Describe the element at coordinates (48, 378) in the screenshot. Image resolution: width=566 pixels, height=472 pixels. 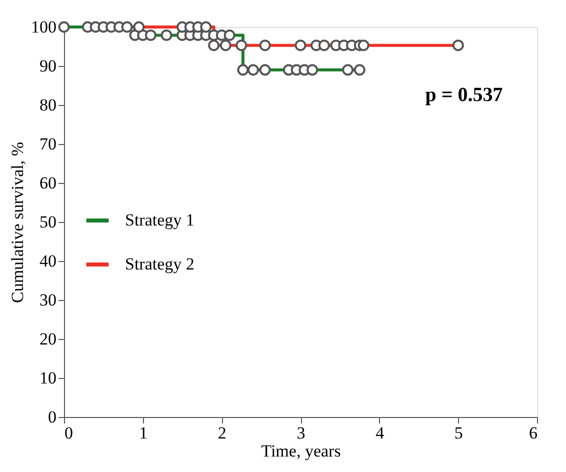
I see `y-tick-label: 10` at that location.